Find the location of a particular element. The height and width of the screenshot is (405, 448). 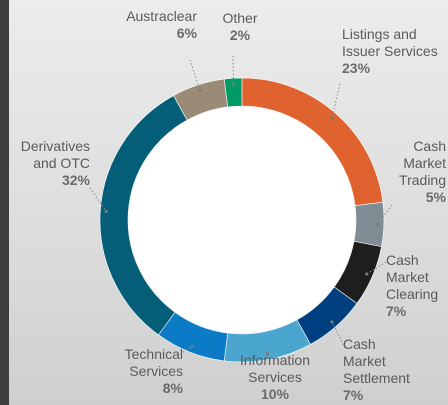

segment-value: 6% is located at coordinates (186, 33).